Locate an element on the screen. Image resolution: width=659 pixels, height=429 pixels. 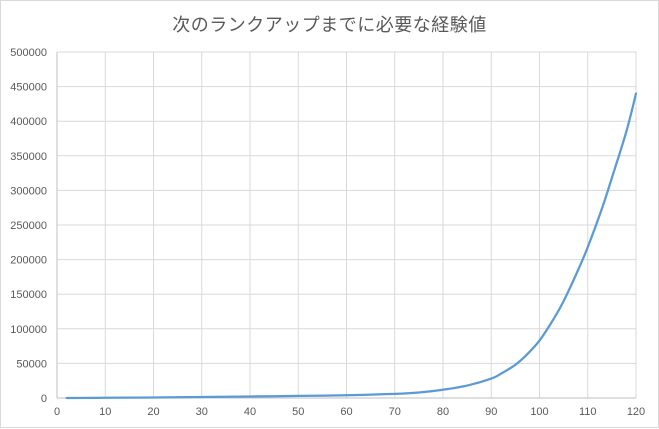
x-tick-label: 50 is located at coordinates (298, 412).